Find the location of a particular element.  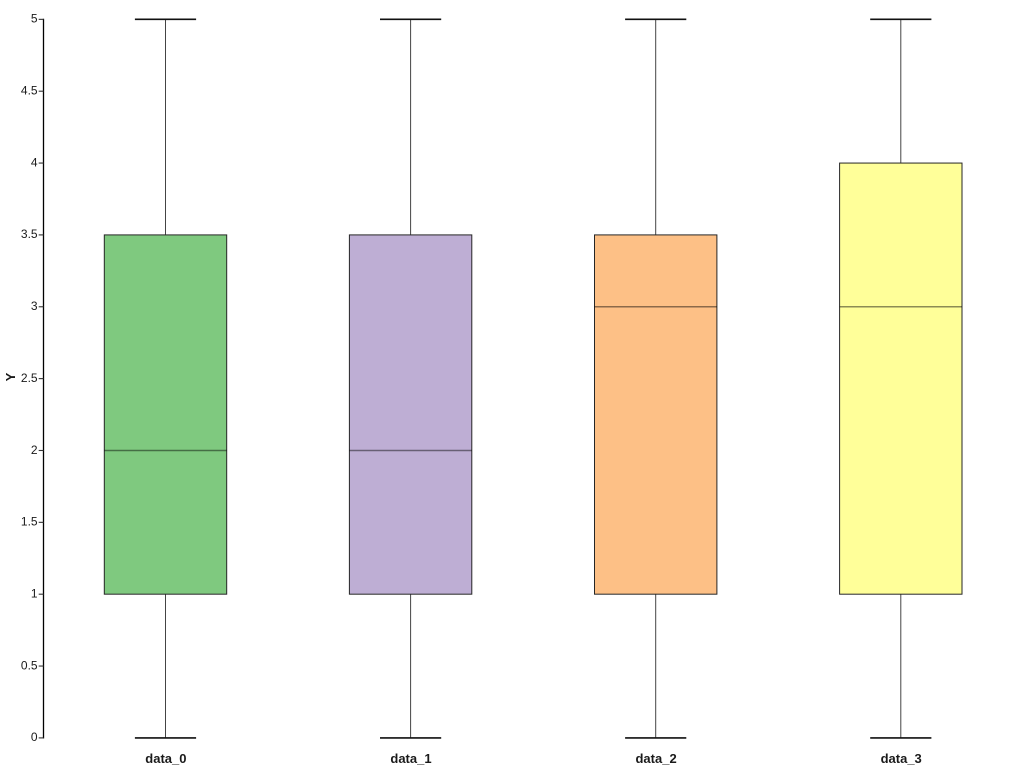

svg-text: data_3 is located at coordinates (901, 758).